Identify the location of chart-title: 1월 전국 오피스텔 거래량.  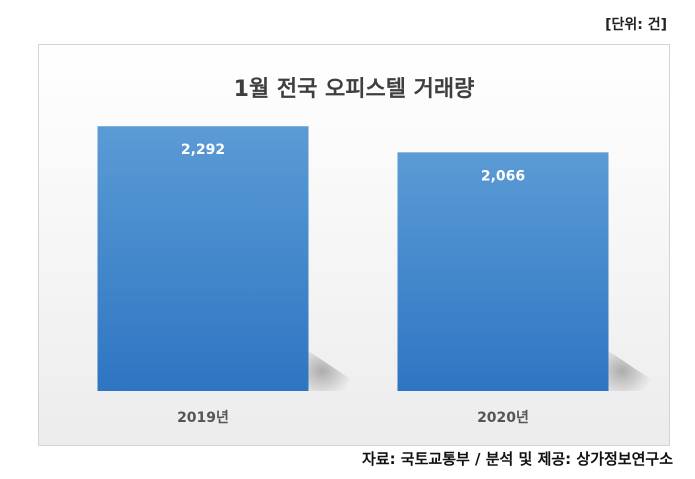
(354, 89).